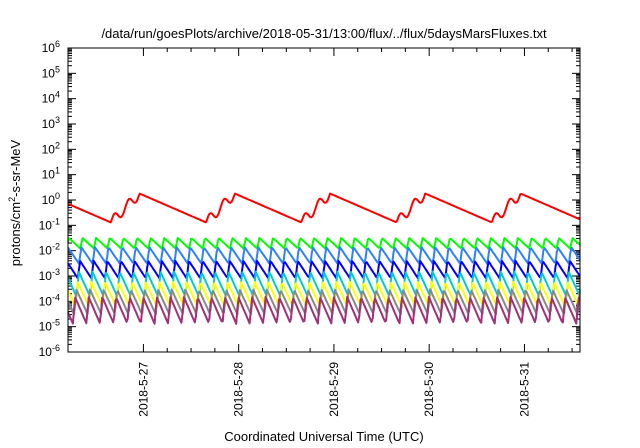 The image size is (640, 448). I want to click on y-tick-label: 10², so click(51, 148).